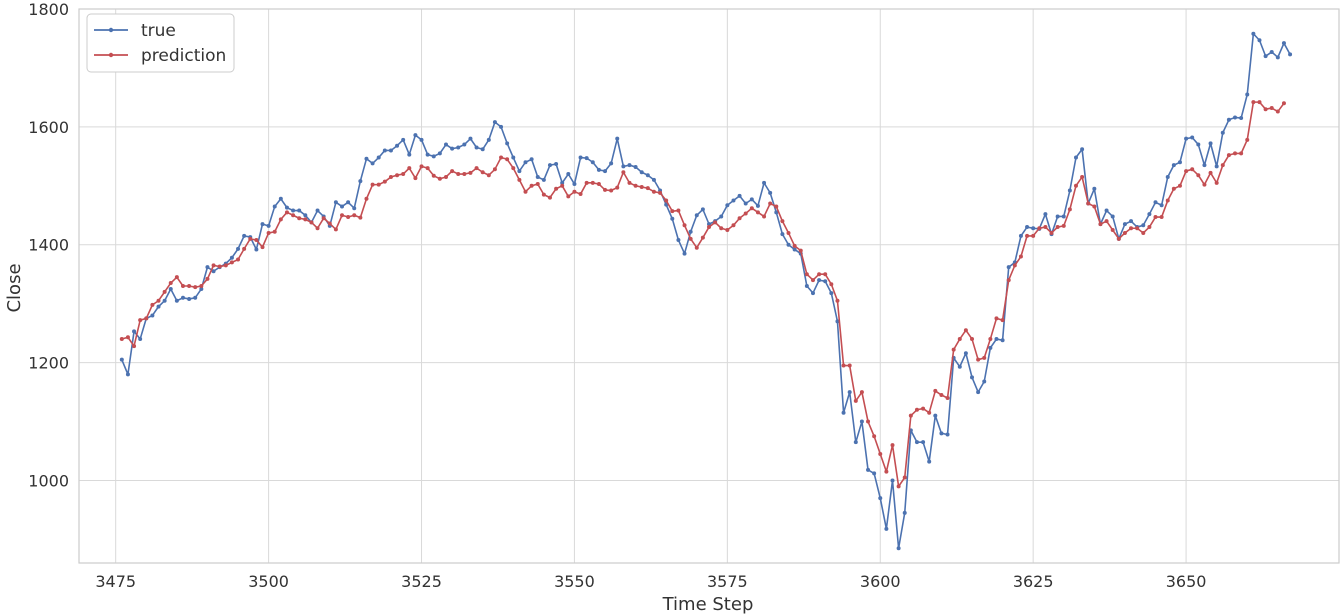  What do you see at coordinates (708, 604) in the screenshot?
I see `x-axis-label: Time Step` at bounding box center [708, 604].